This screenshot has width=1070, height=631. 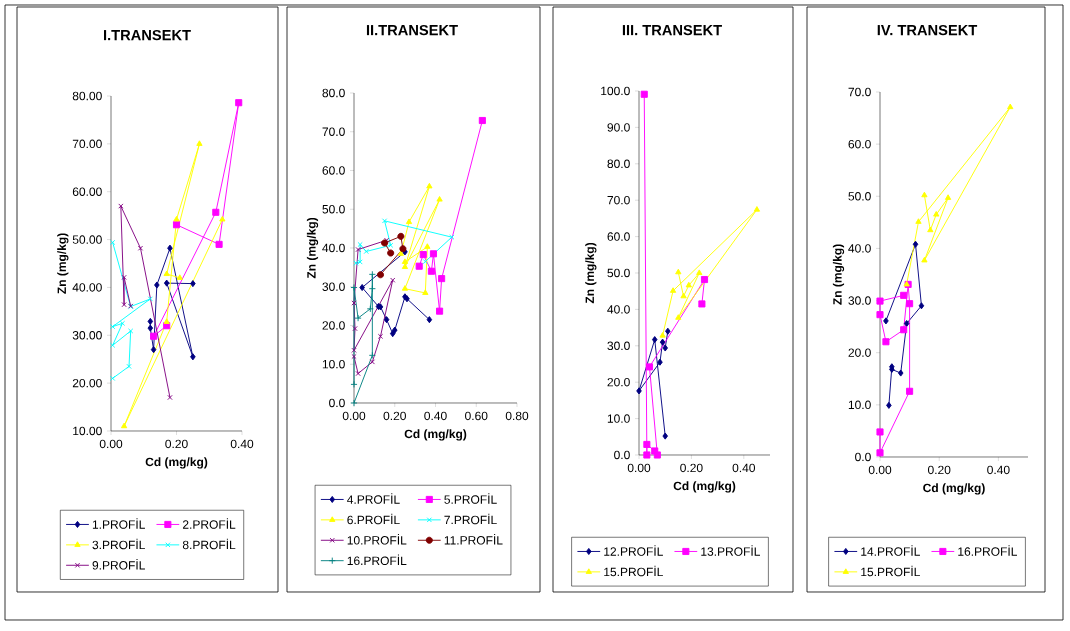 I want to click on y-tick-label: 40.00, so click(x=87, y=287).